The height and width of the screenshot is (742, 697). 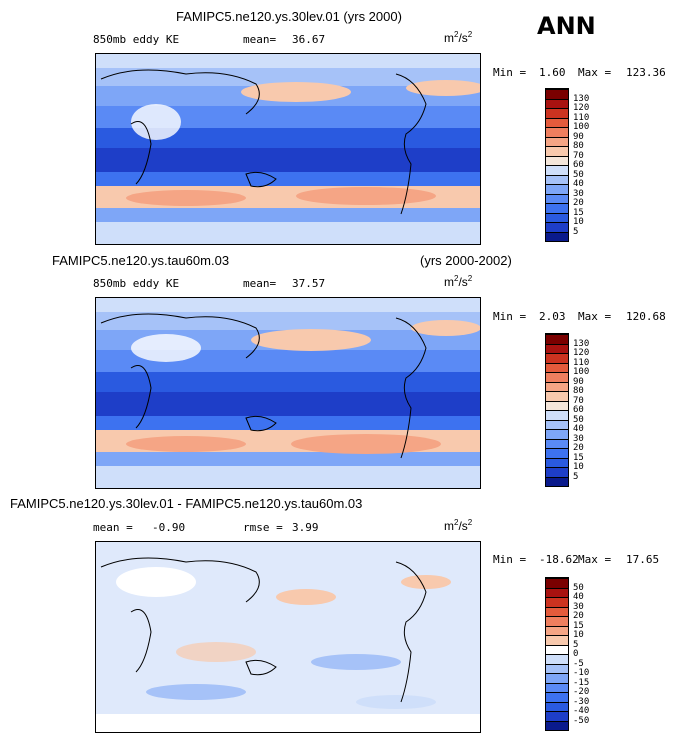 What do you see at coordinates (595, 559) in the screenshot?
I see `panel3-max-label: Max =` at bounding box center [595, 559].